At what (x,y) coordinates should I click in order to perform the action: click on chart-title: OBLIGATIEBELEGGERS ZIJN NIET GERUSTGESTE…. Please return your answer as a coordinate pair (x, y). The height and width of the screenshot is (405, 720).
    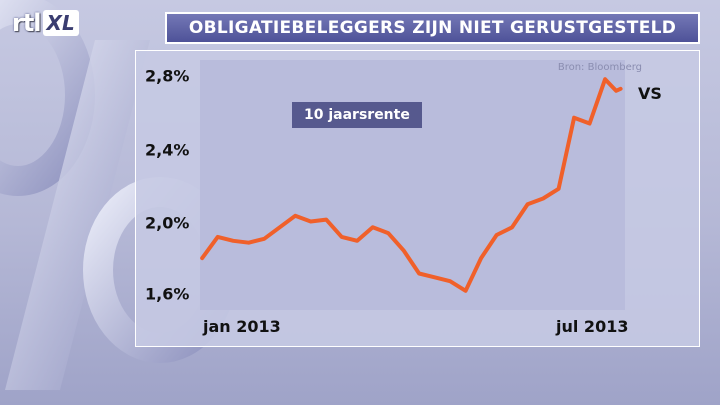
    Looking at the image, I should click on (432, 28).